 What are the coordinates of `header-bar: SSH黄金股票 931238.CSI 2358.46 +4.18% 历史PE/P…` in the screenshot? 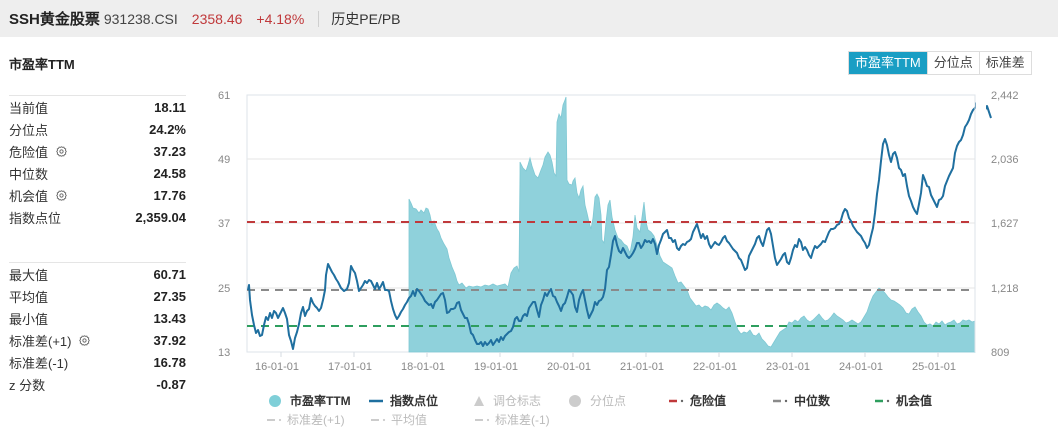 It's located at (529, 18).